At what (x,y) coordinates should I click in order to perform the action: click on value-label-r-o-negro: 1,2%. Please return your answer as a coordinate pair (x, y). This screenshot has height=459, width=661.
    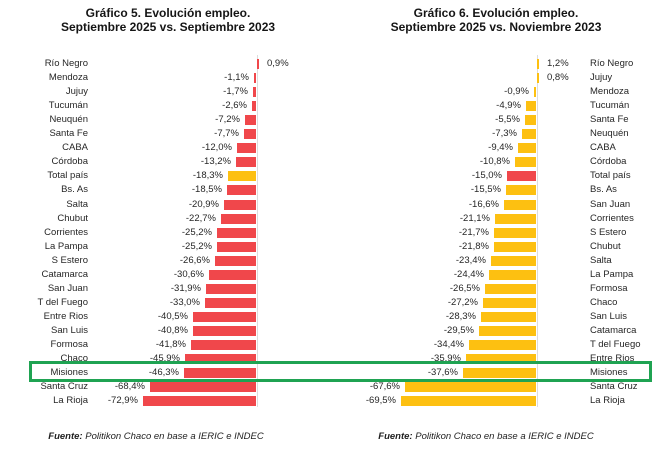
    Looking at the image, I should click on (558, 63).